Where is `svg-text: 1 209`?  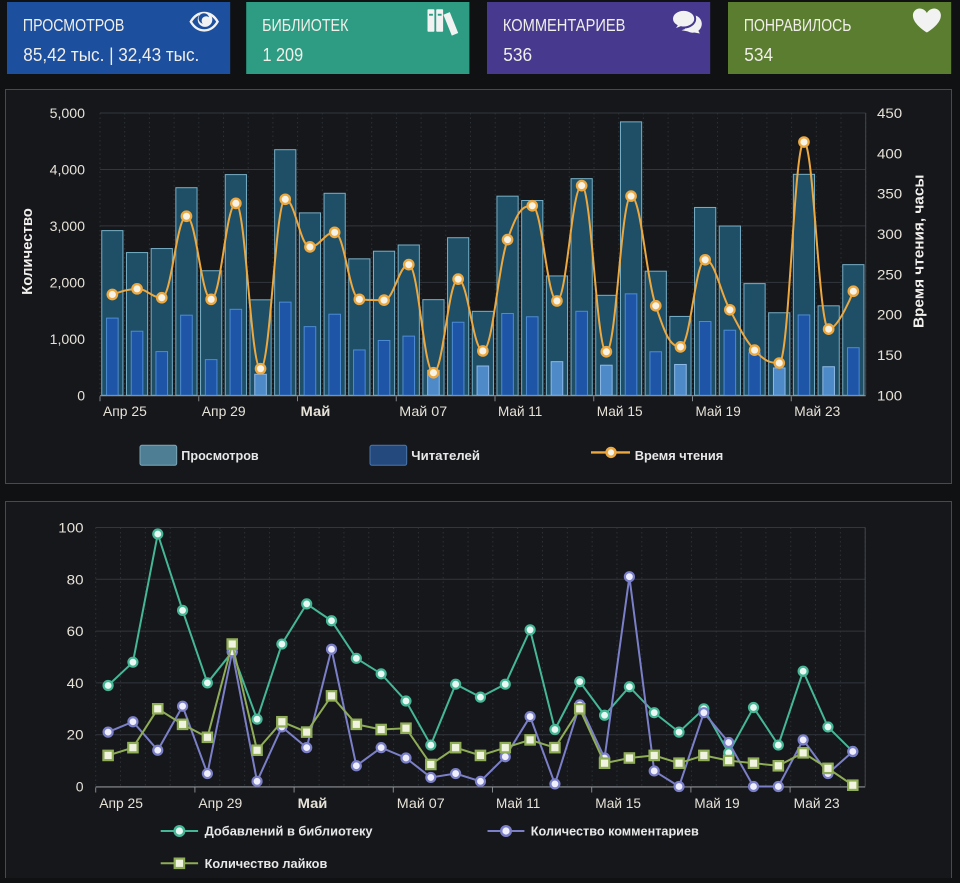 svg-text: 1 209 is located at coordinates (283, 54).